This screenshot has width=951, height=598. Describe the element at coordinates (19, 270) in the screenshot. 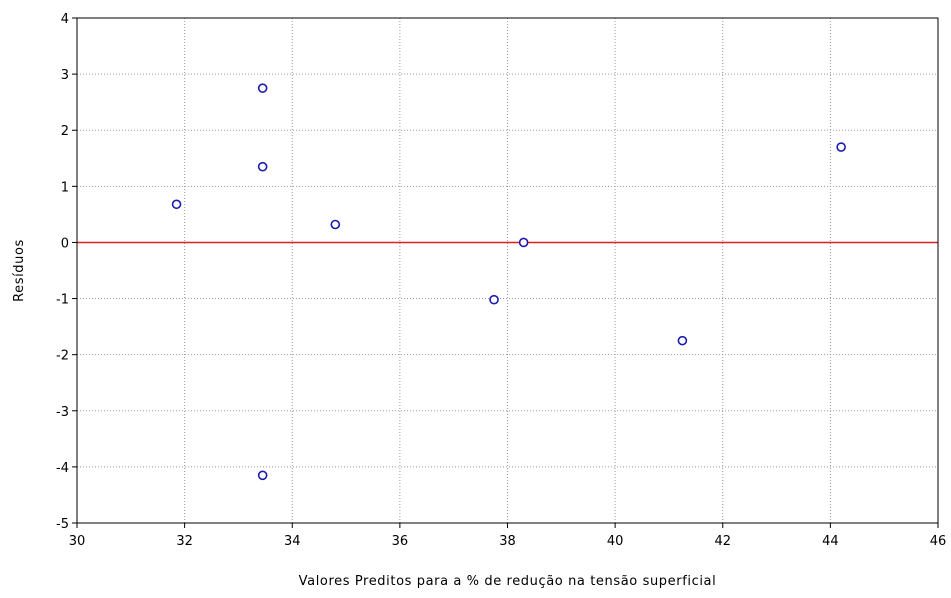

I see `y-axis-title: Resíduos` at that location.